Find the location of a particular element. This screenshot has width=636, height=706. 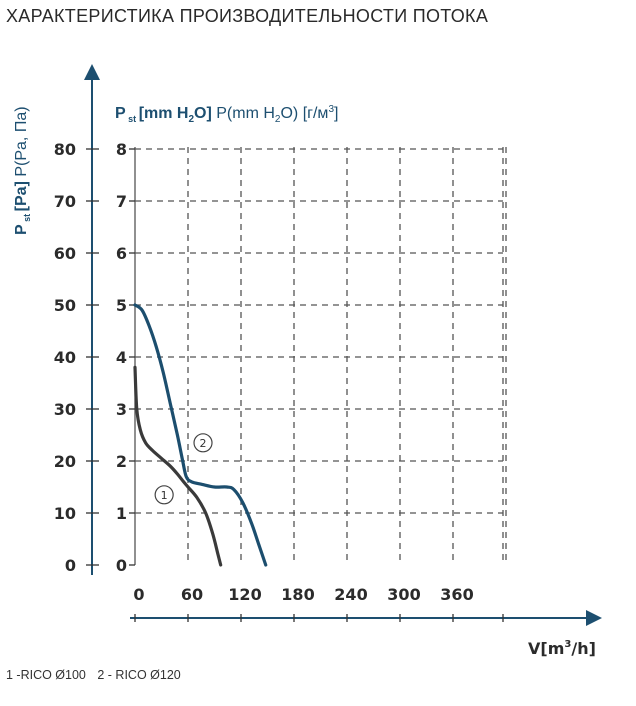

y-tick-label-pa: 10 is located at coordinates (65, 513).